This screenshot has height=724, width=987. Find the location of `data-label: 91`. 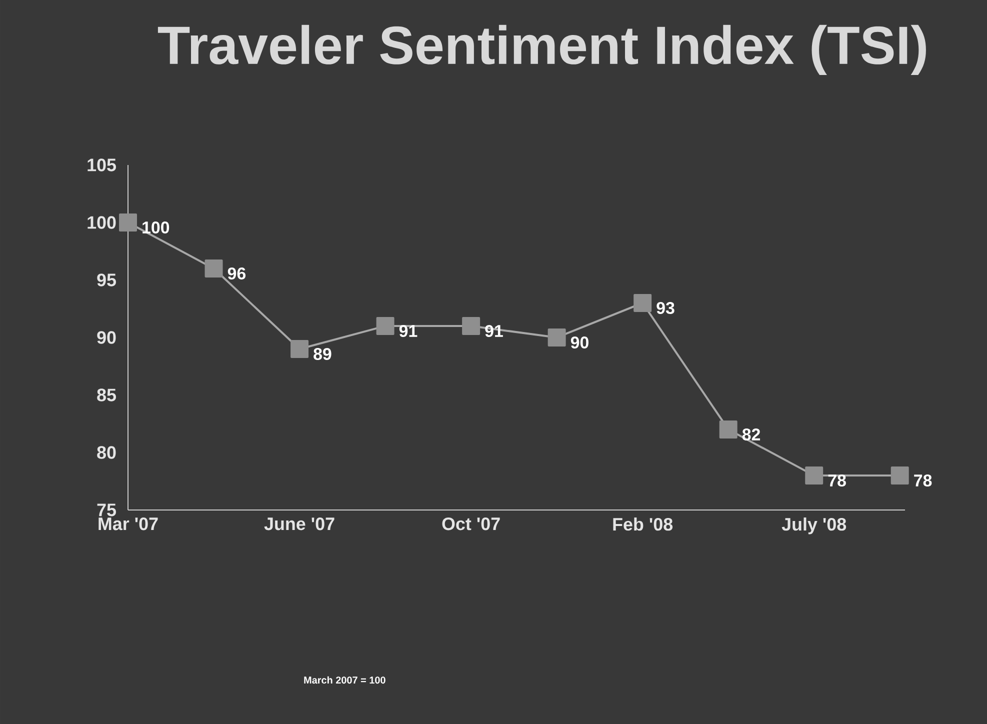

data-label: 91 is located at coordinates (408, 330).